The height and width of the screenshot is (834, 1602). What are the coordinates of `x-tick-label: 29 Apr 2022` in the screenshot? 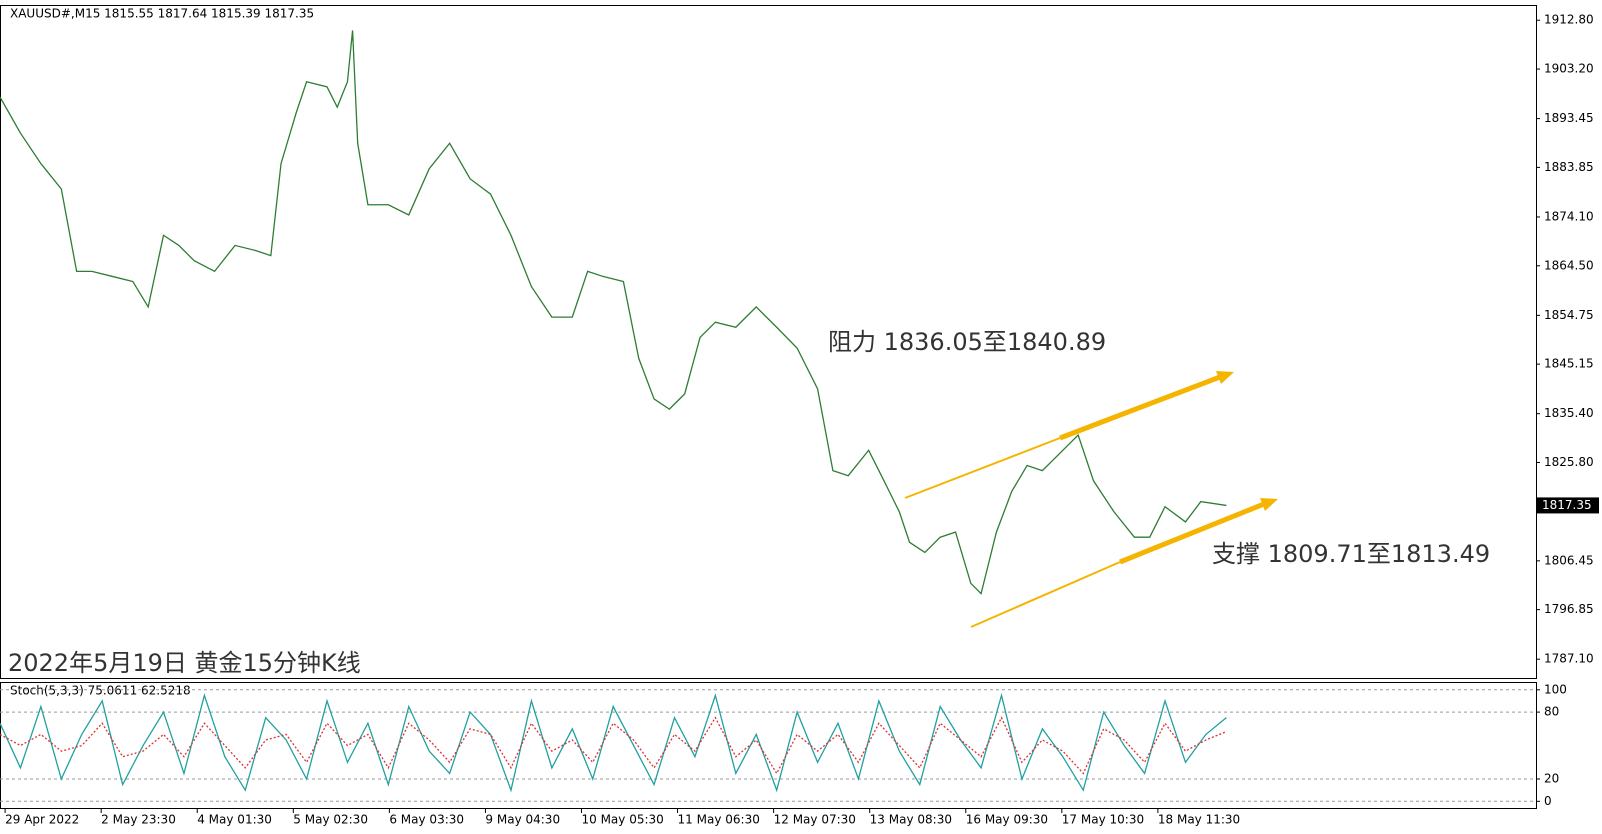 It's located at (42, 820).